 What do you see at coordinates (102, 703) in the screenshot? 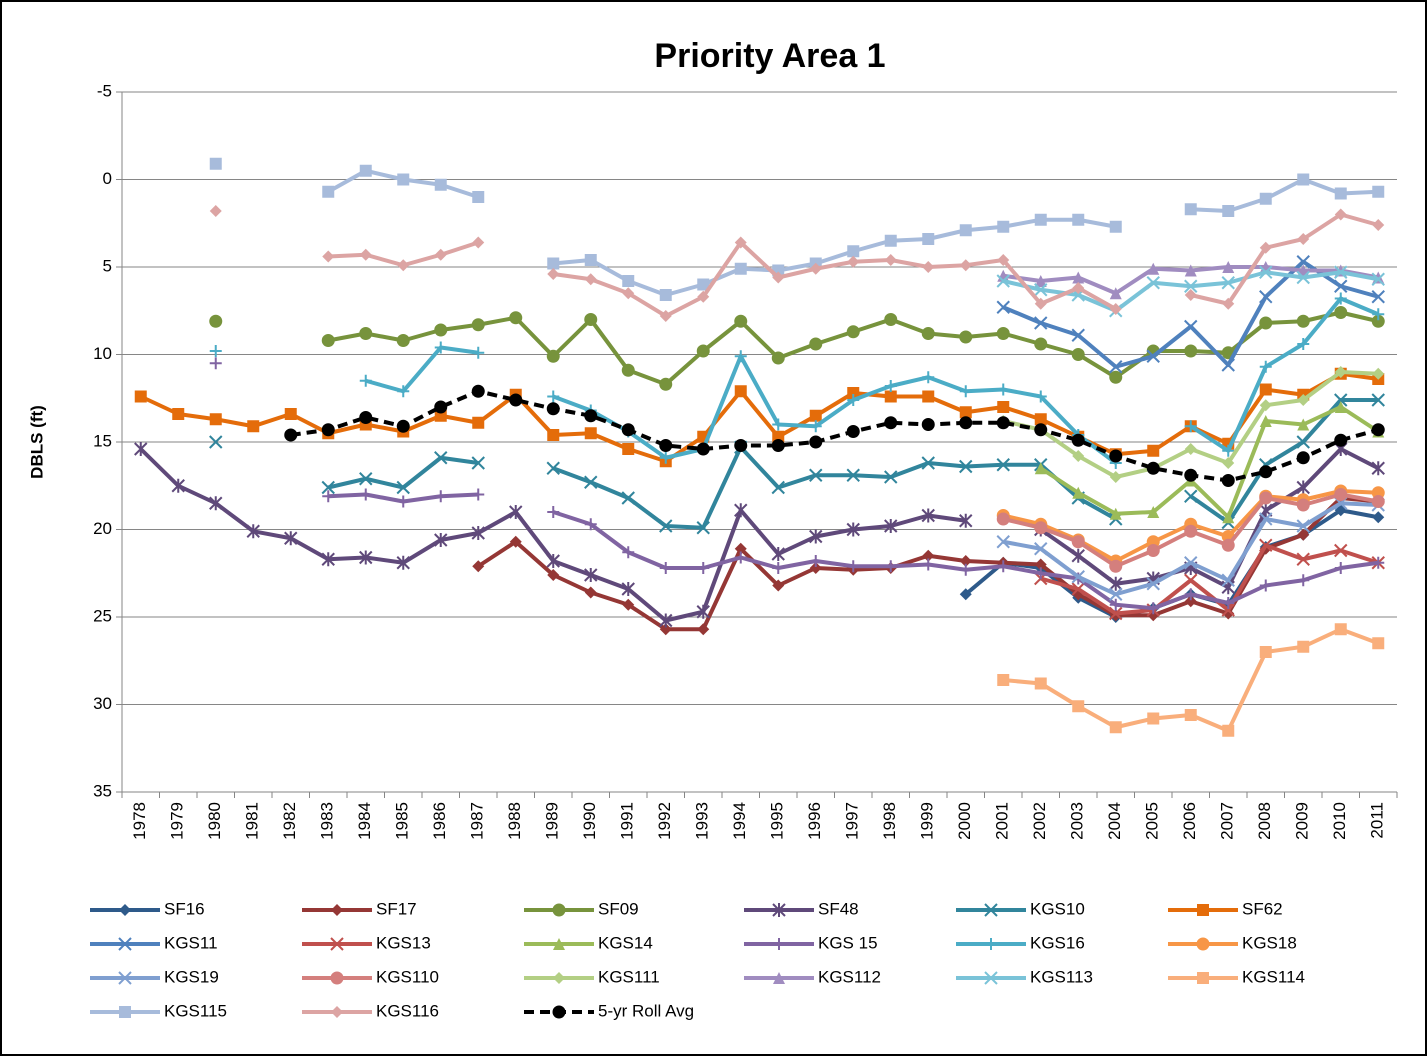
I see `y-tick-label: 30` at bounding box center [102, 703].